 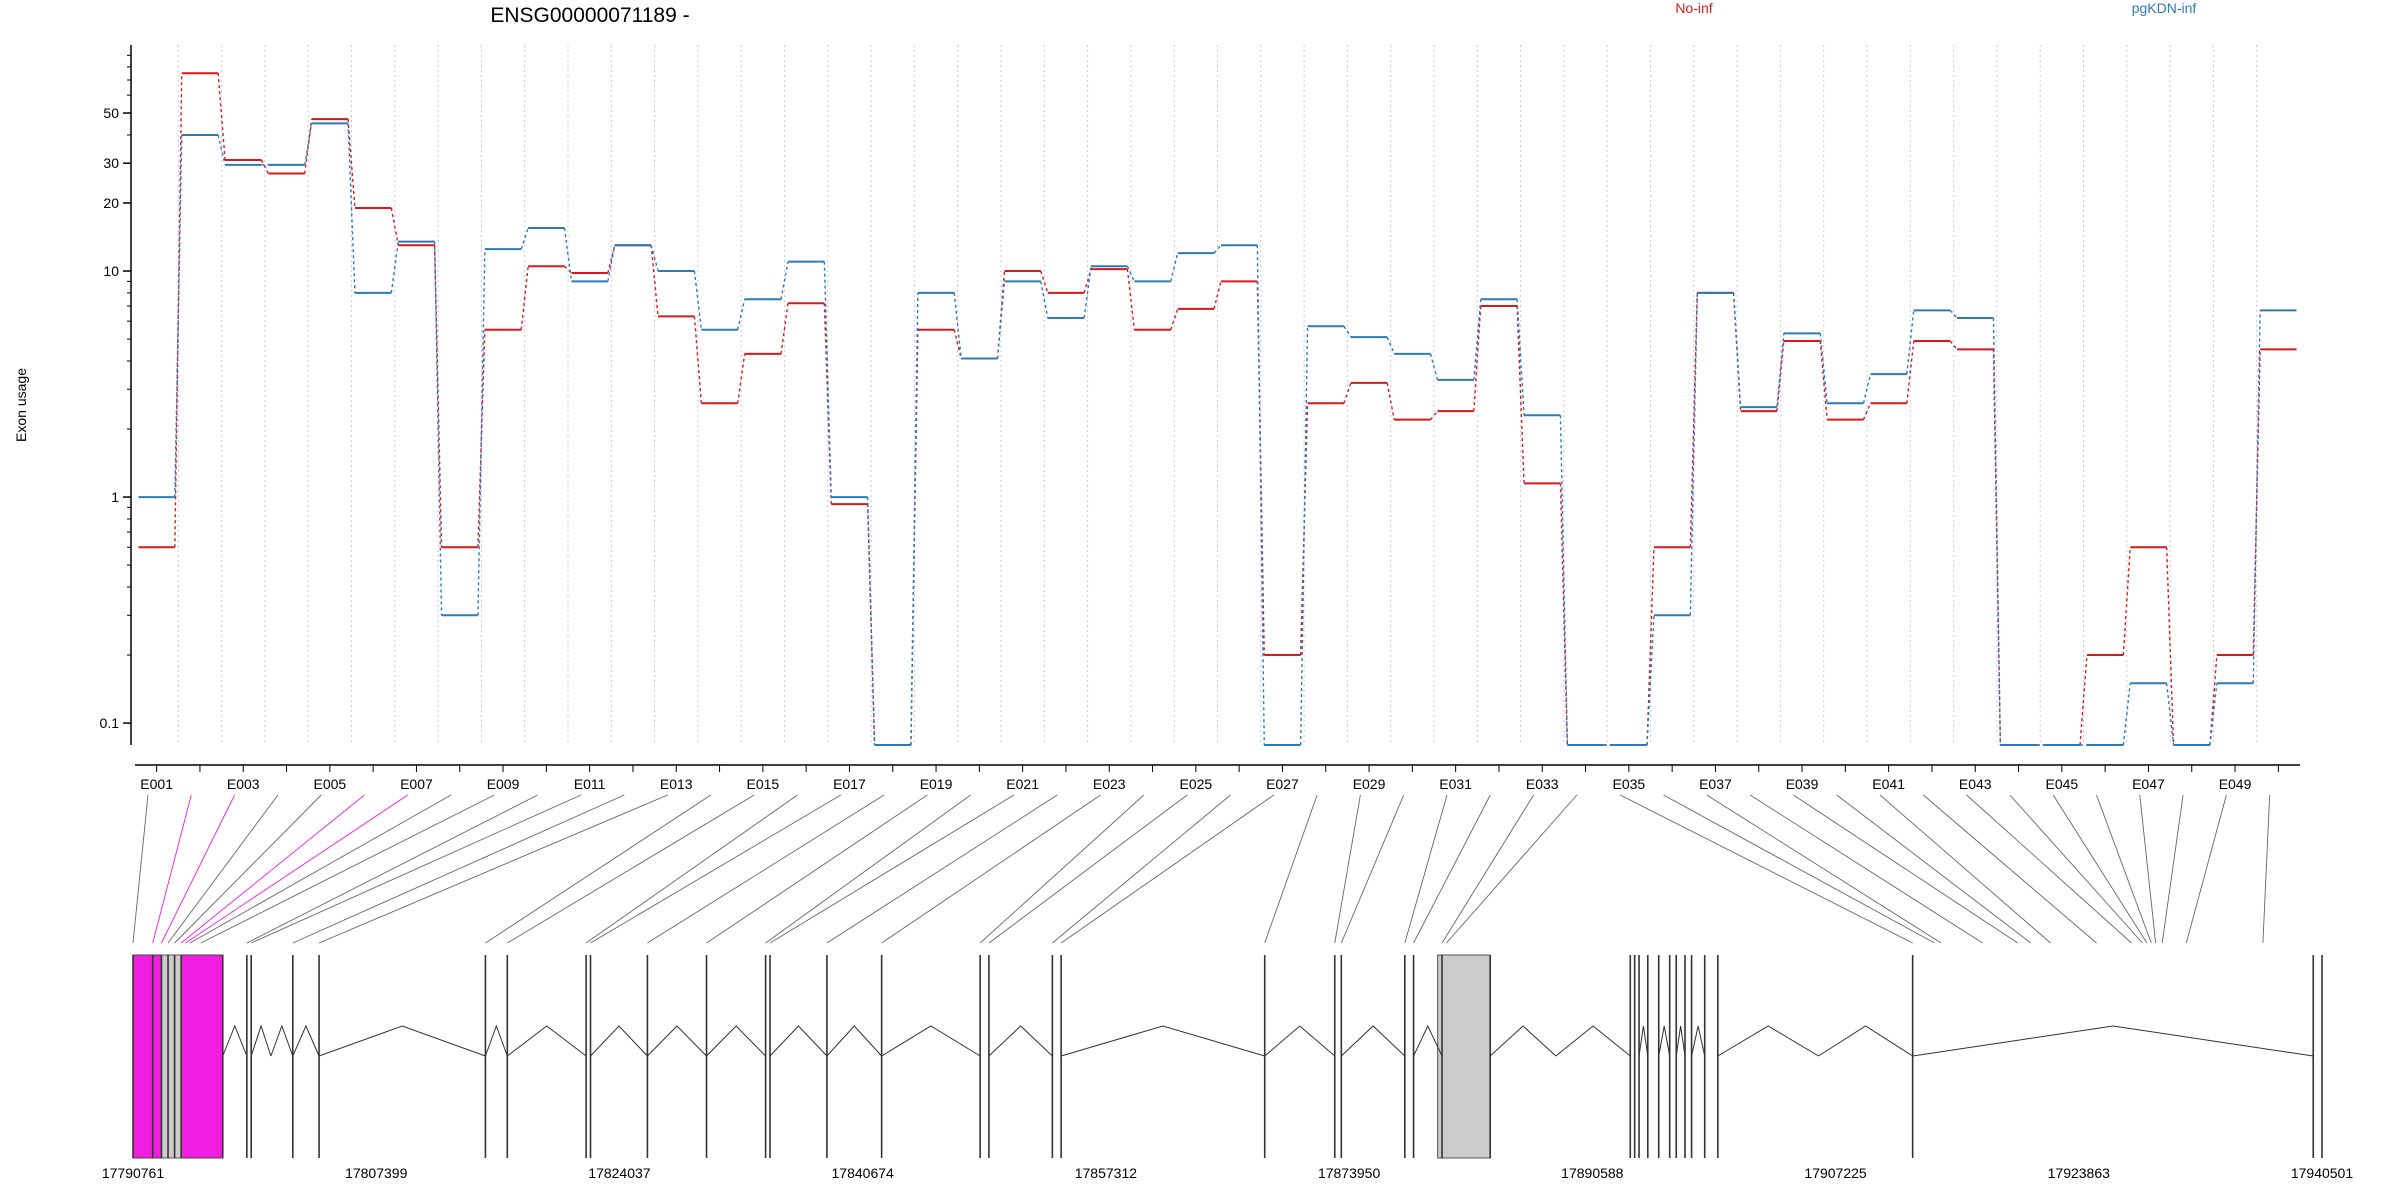 I want to click on y-tick-label: 0.1, so click(x=110, y=723).